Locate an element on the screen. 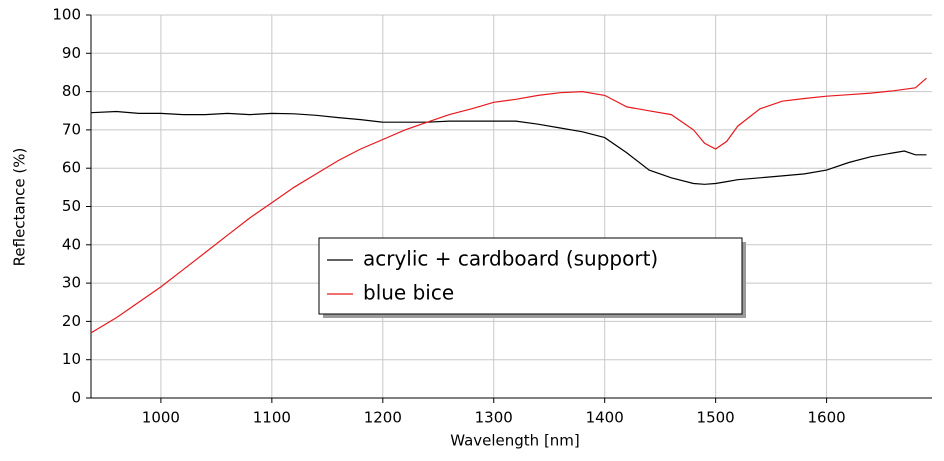 The image size is (944, 461). x-tick-label: 1000 is located at coordinates (161, 418).